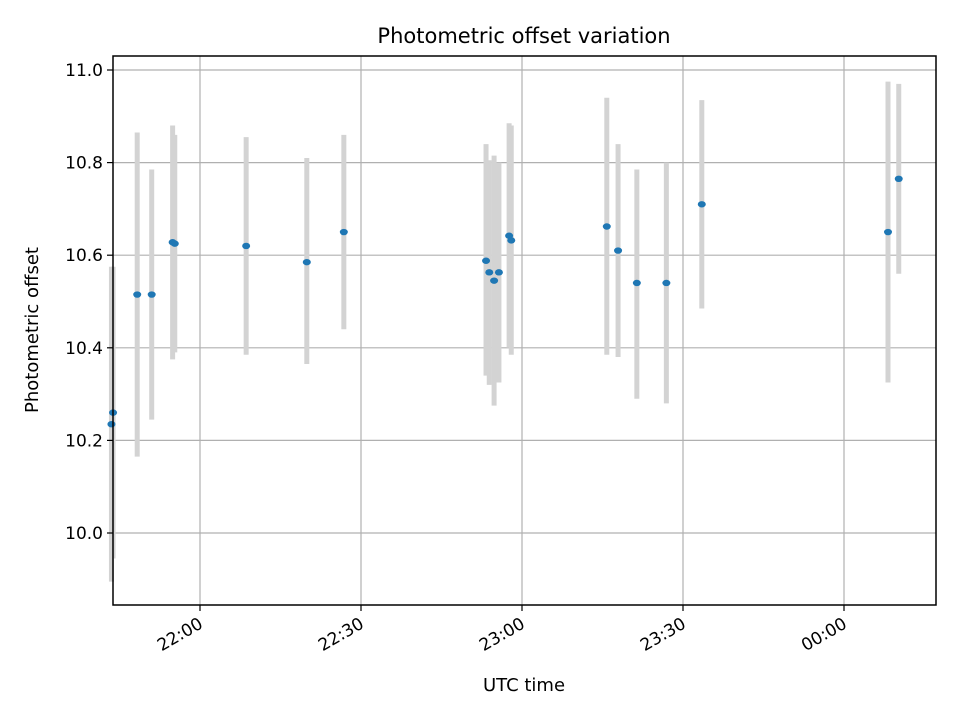 The image size is (960, 720). I want to click on x-tick-label: 22:00, so click(180, 635).